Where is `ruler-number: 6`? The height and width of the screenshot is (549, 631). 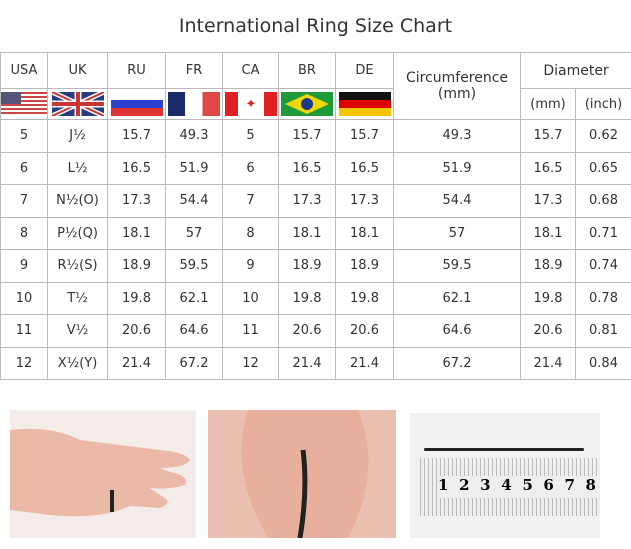 ruler-number: 6 is located at coordinates (548, 485).